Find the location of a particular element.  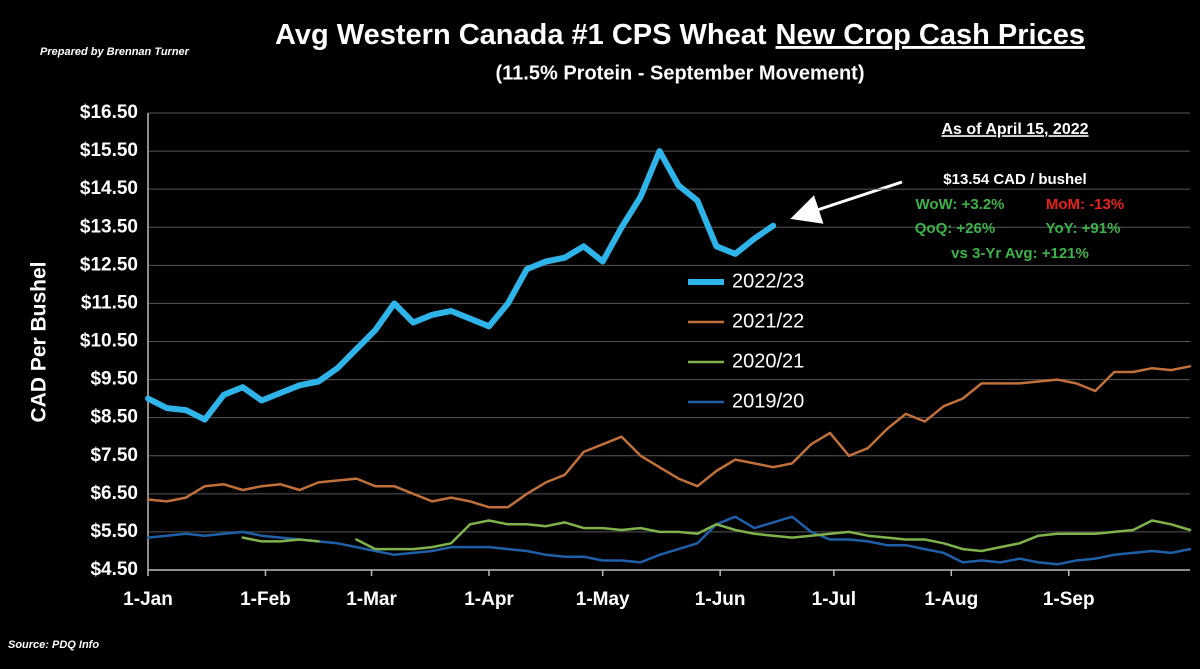

x-tick-label: 1-Sep is located at coordinates (1069, 599).